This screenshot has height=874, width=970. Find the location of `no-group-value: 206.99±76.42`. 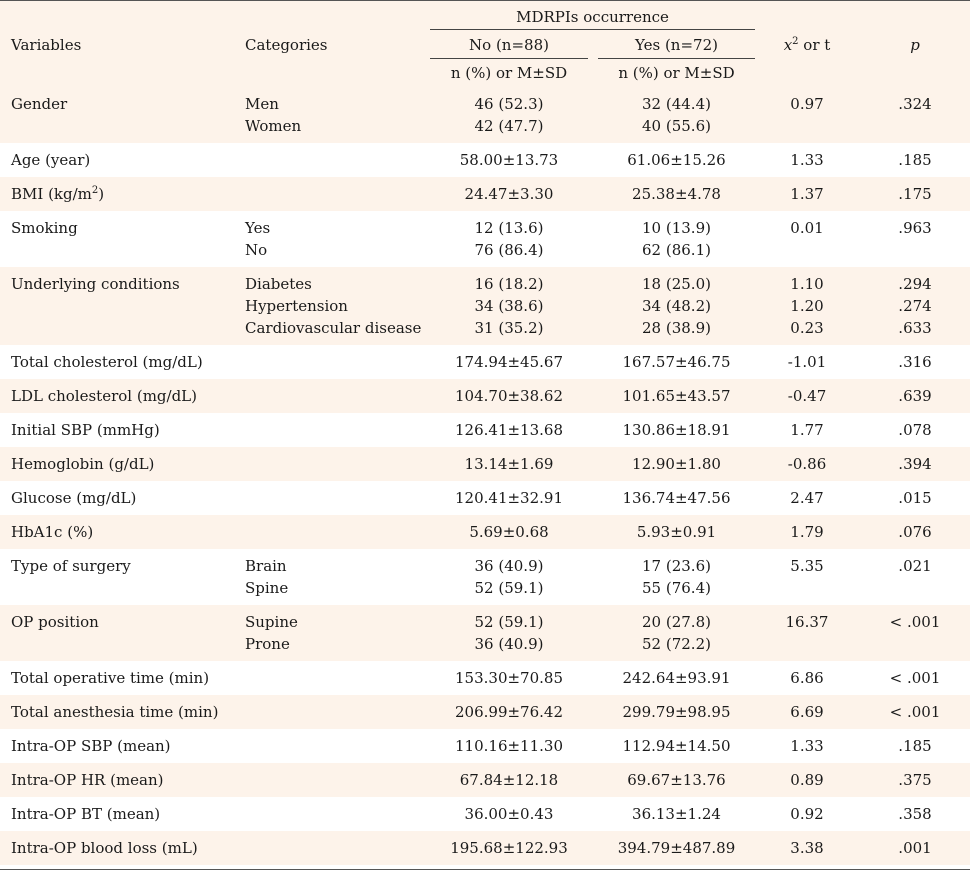

no-group-value: 206.99±76.42 is located at coordinates (509, 712).